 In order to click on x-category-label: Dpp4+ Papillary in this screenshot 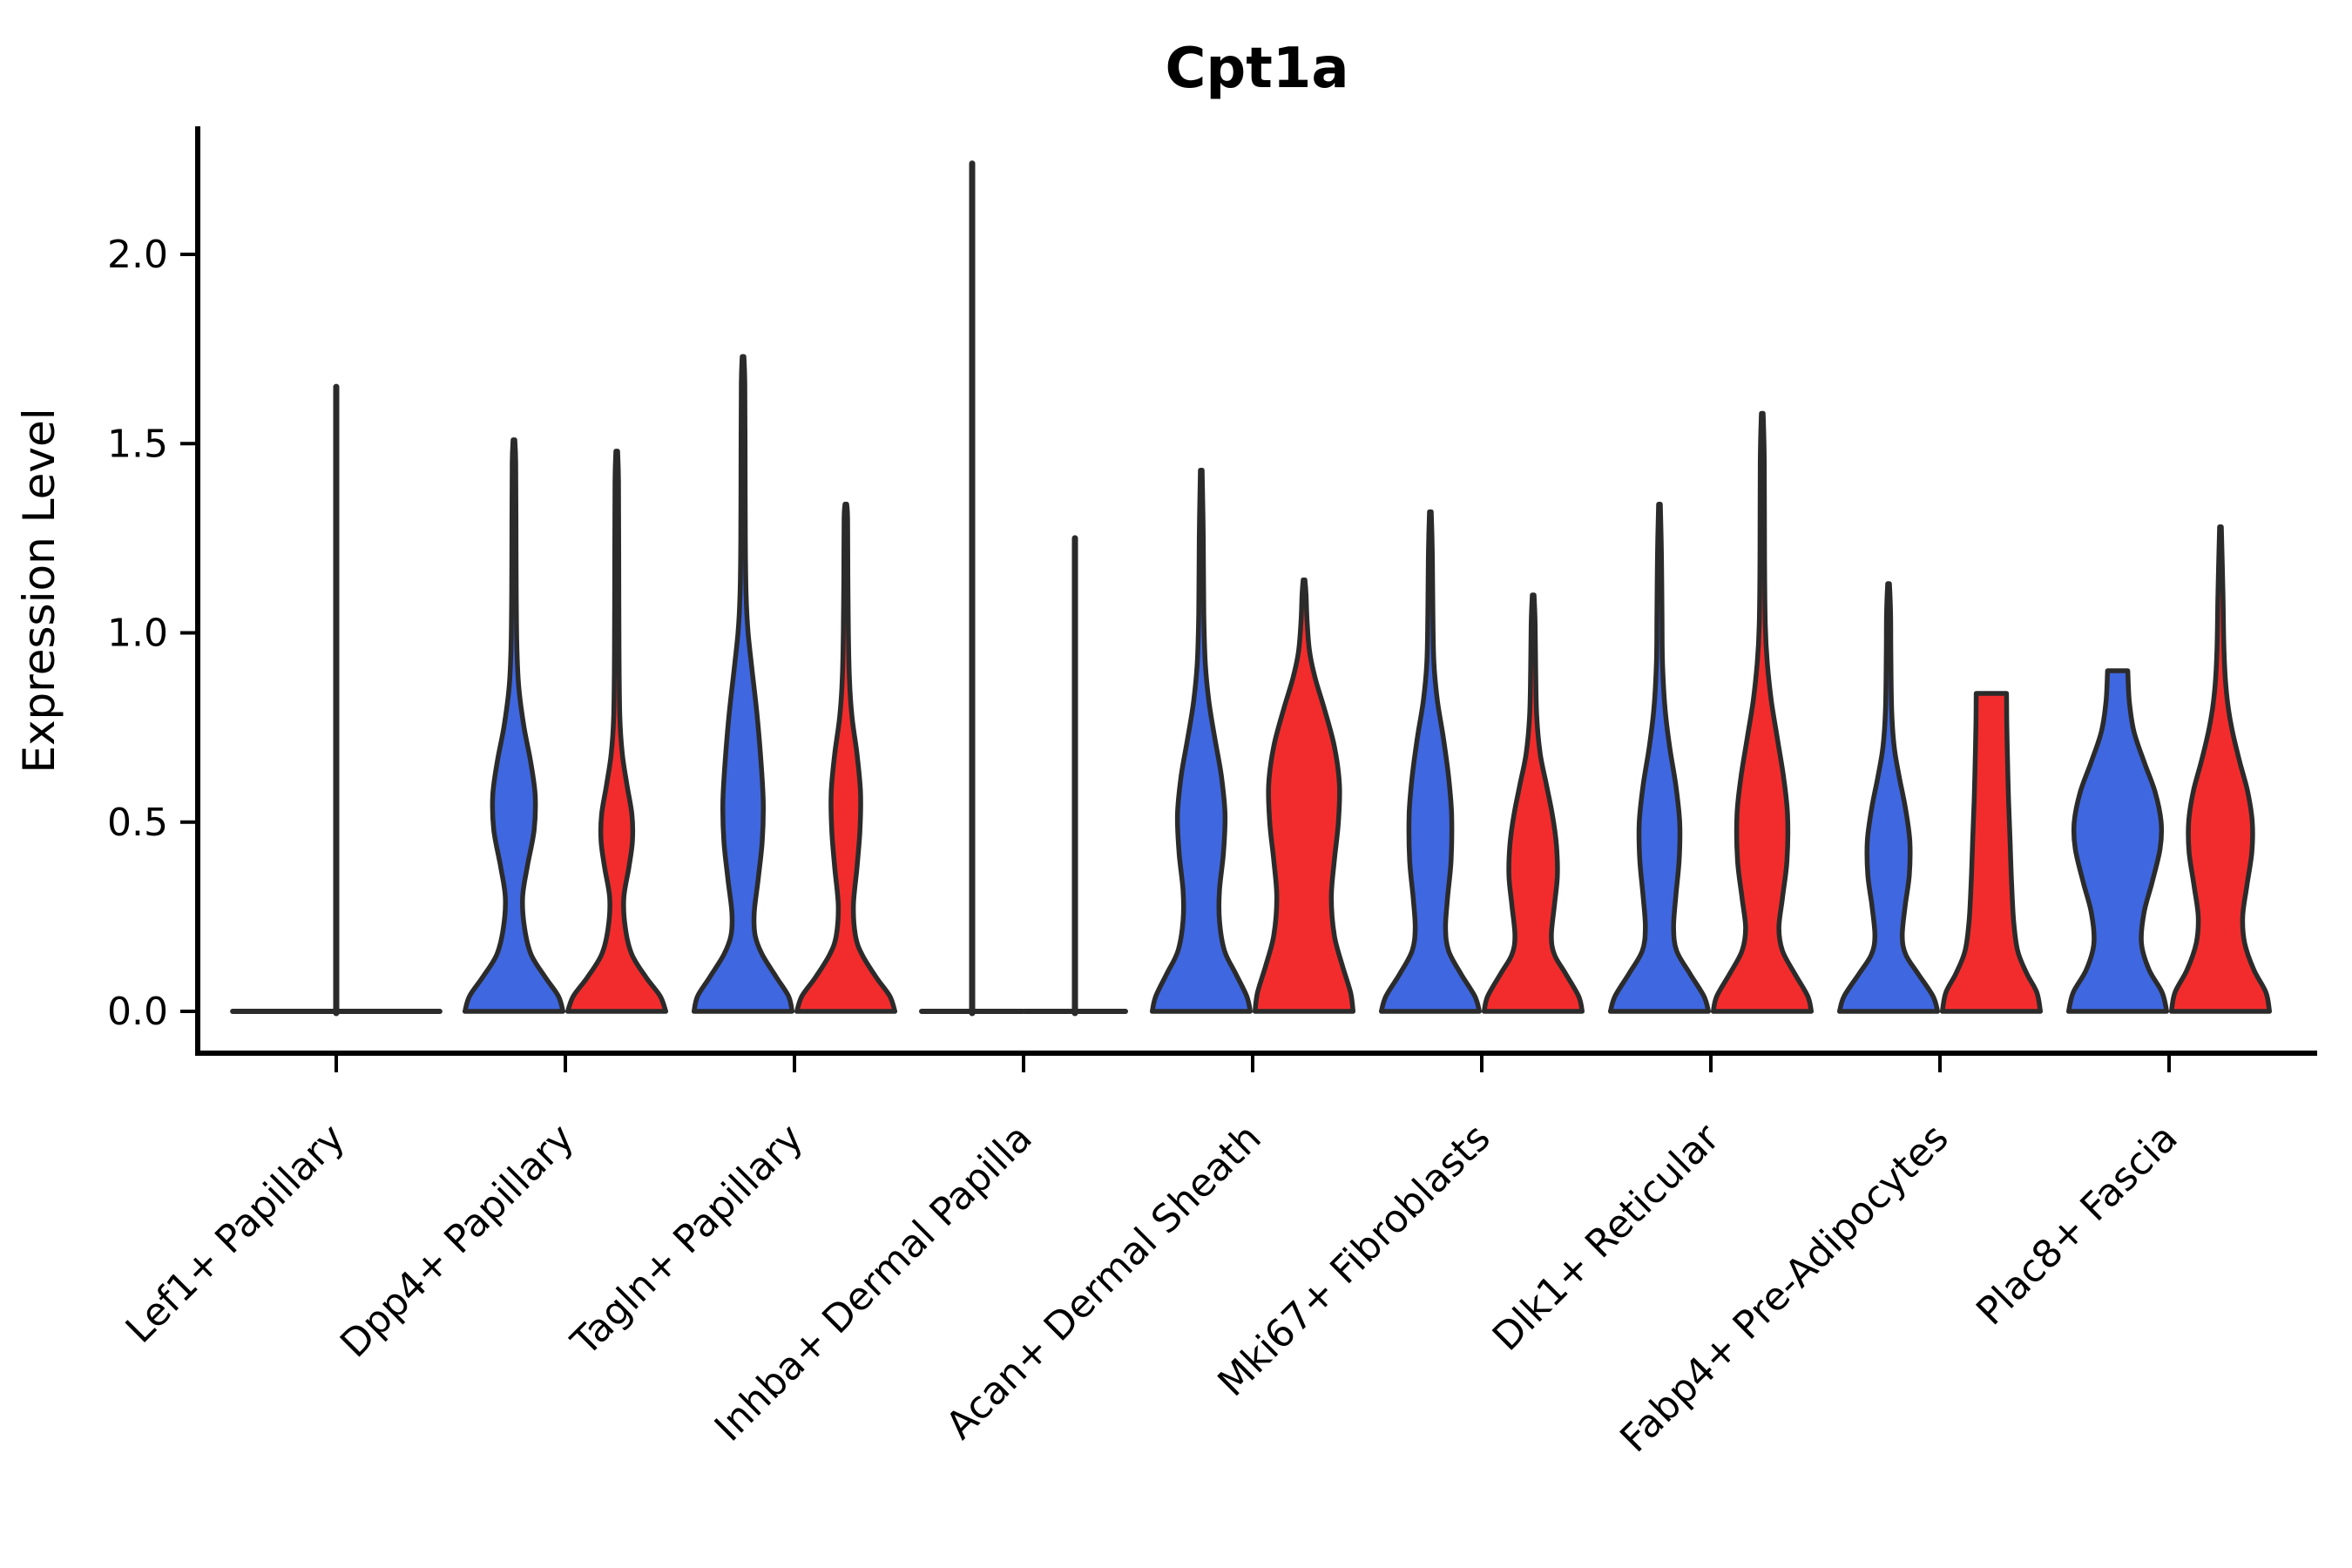, I will do `click(457, 1241)`.